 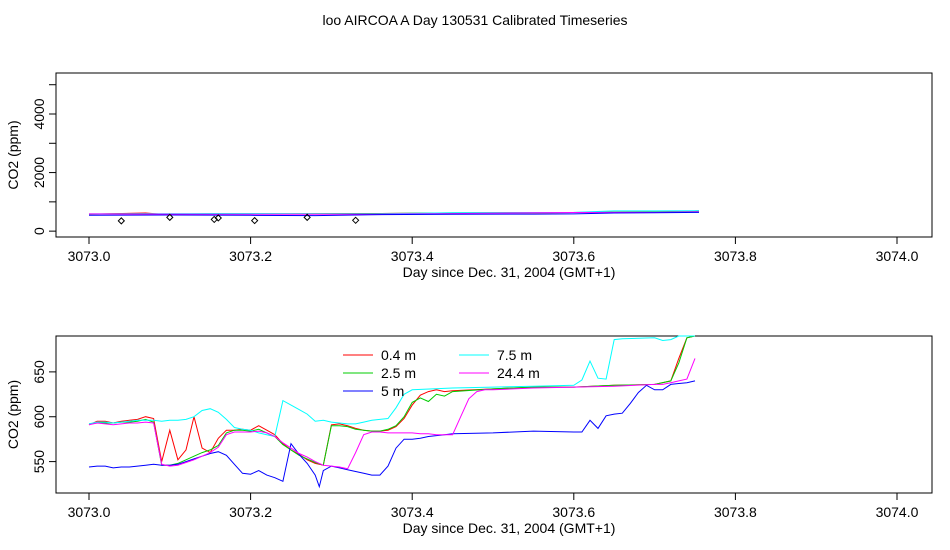 What do you see at coordinates (39, 372) in the screenshot?
I see `y-tick-label: 650` at bounding box center [39, 372].